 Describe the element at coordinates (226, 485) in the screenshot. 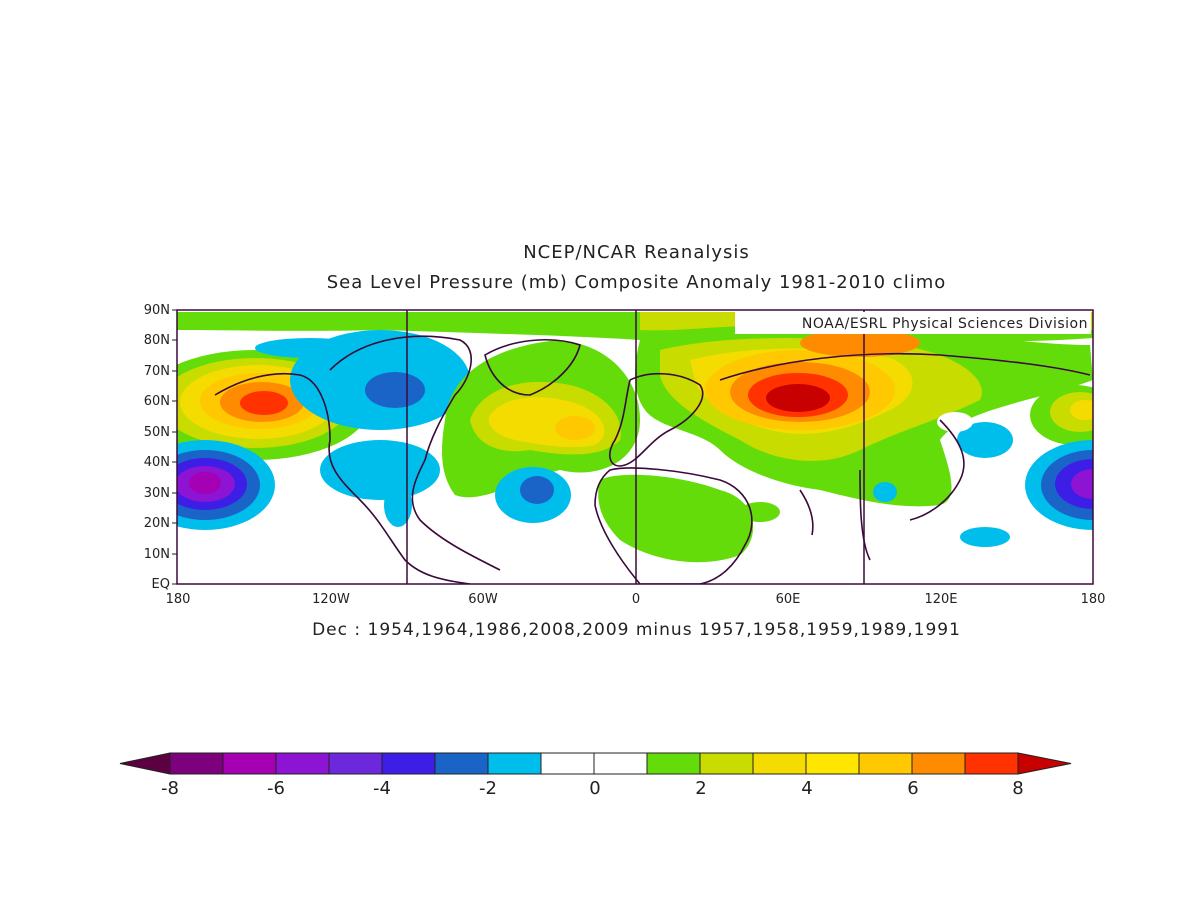

I see `anomaly-low-pacific-west` at that location.